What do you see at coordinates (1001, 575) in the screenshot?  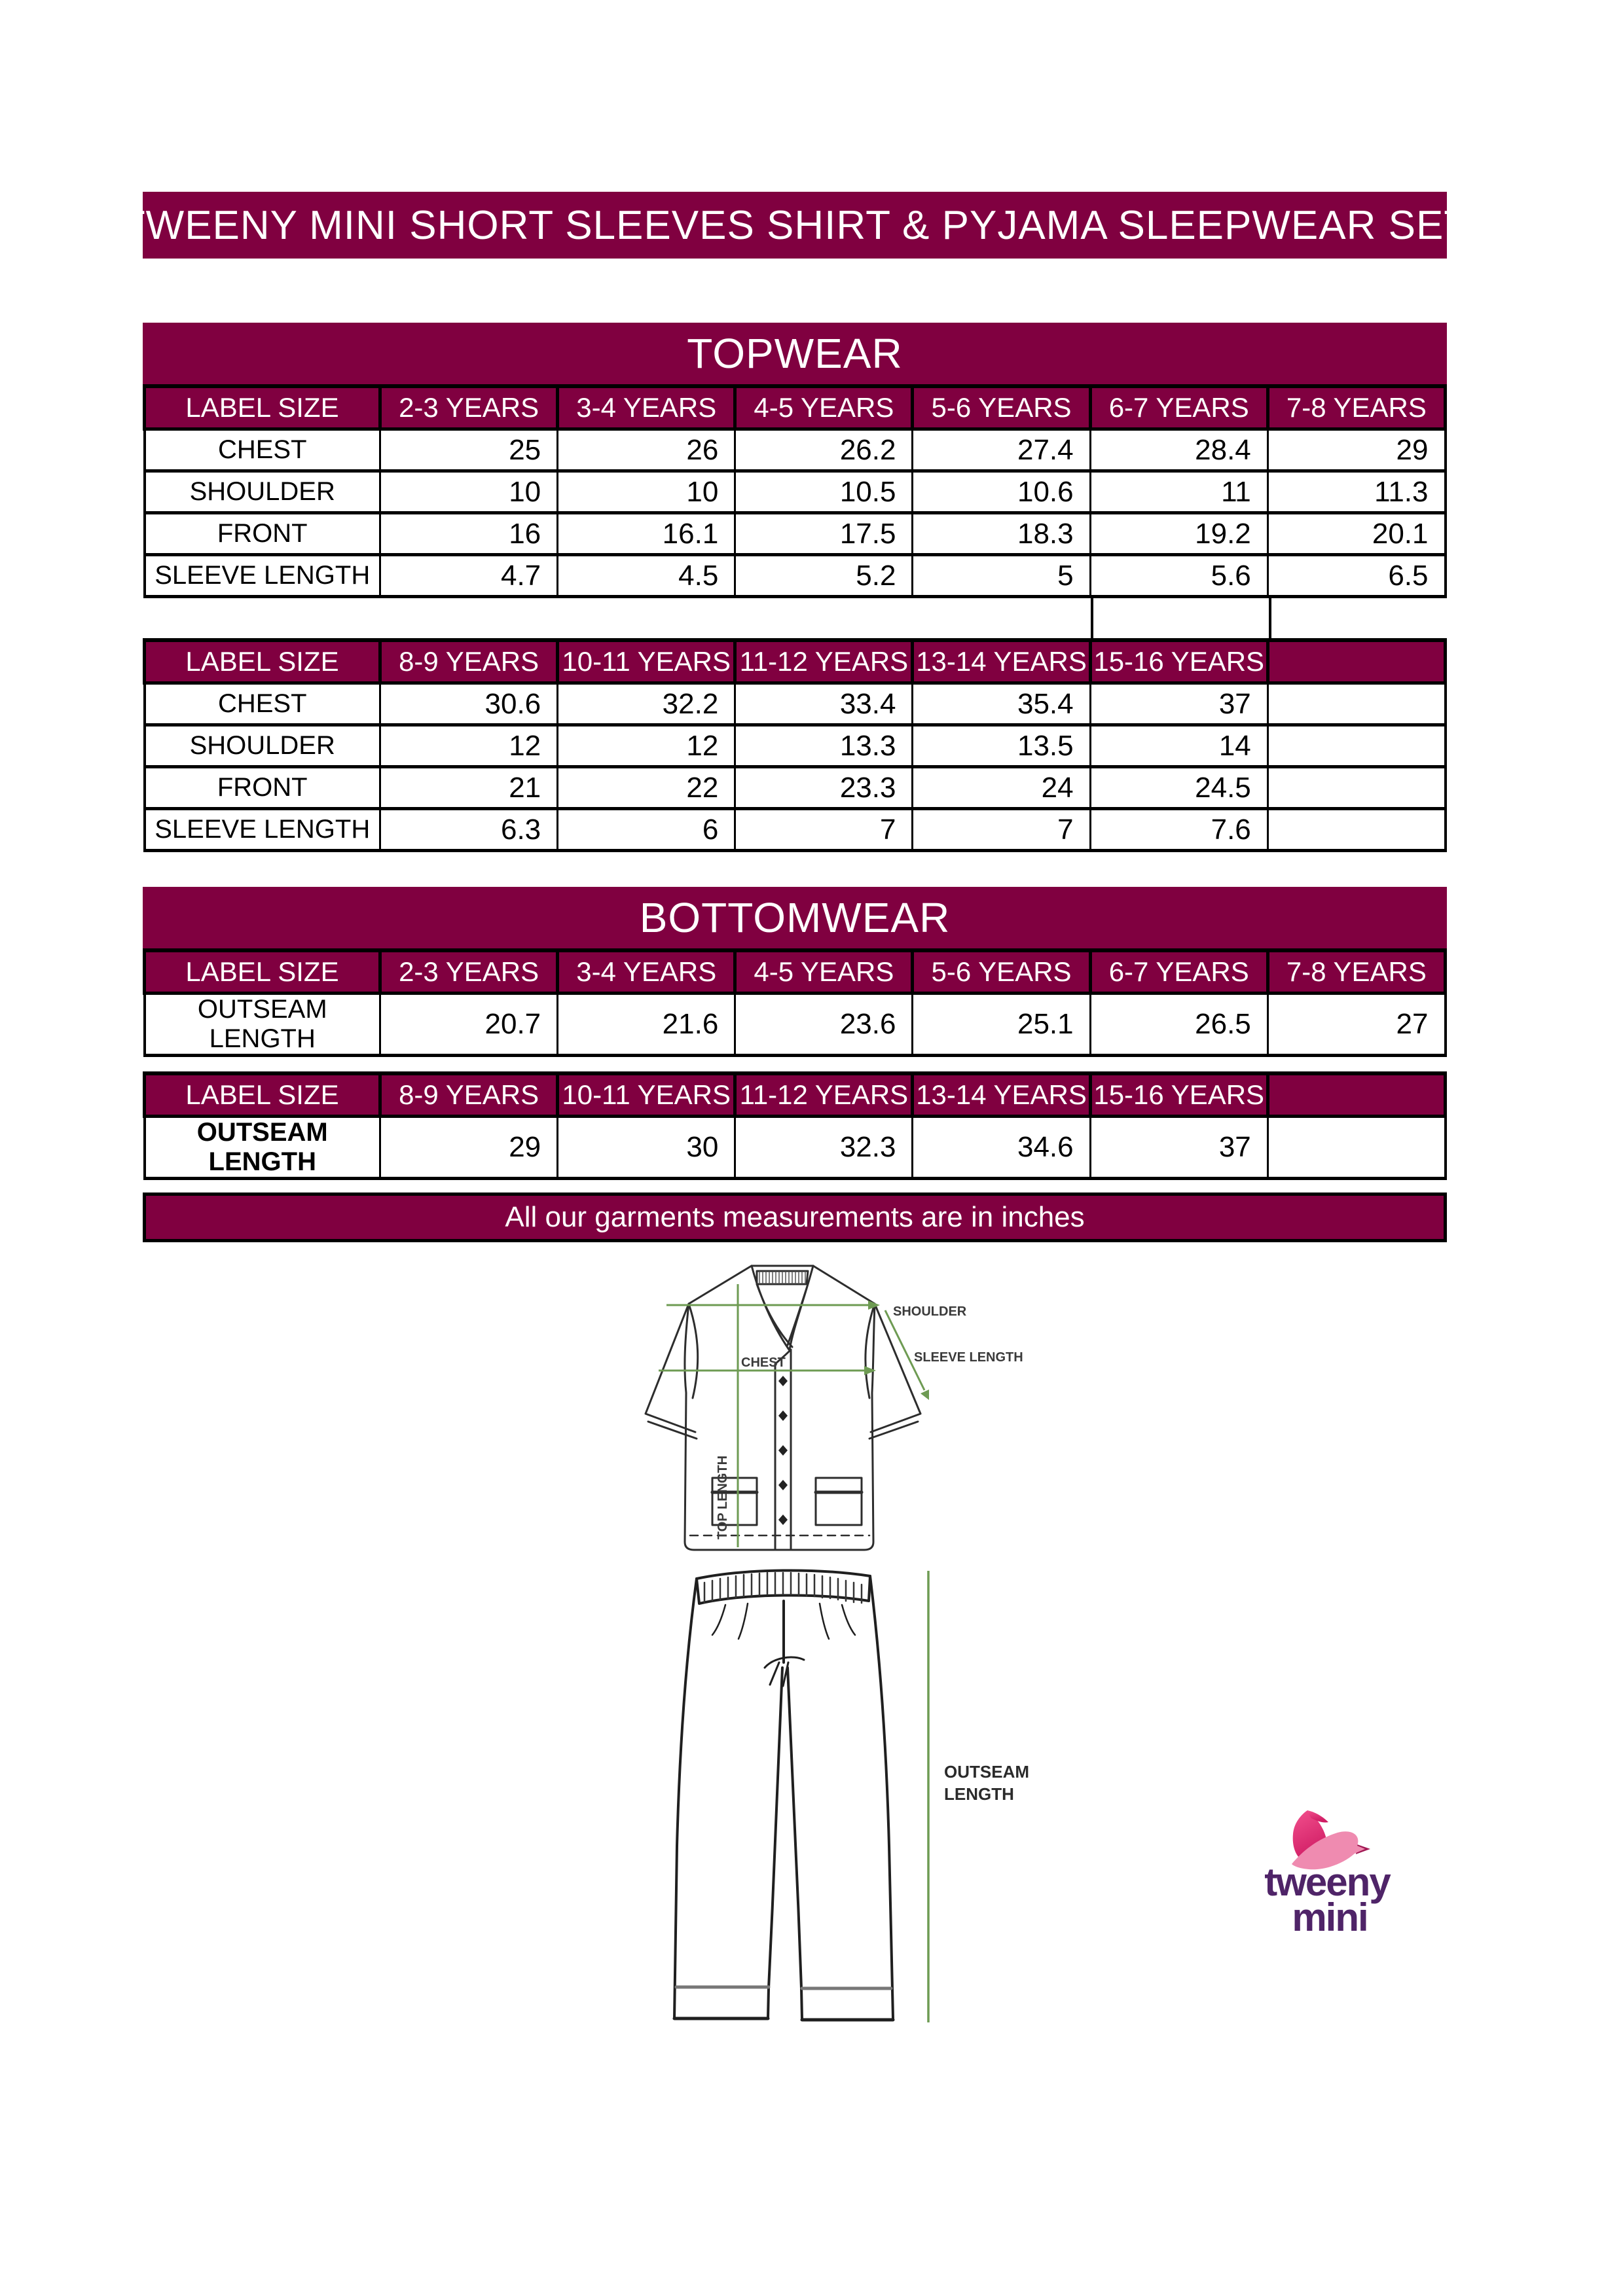 I see `table-cell: 5` at bounding box center [1001, 575].